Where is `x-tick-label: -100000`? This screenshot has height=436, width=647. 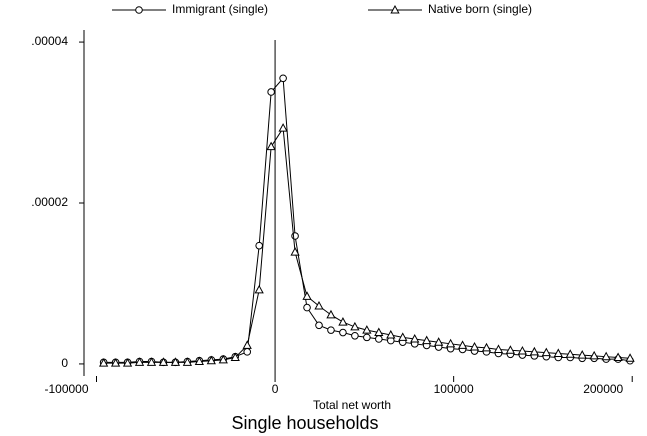
x-tick-label: -100000 is located at coordinates (66, 389).